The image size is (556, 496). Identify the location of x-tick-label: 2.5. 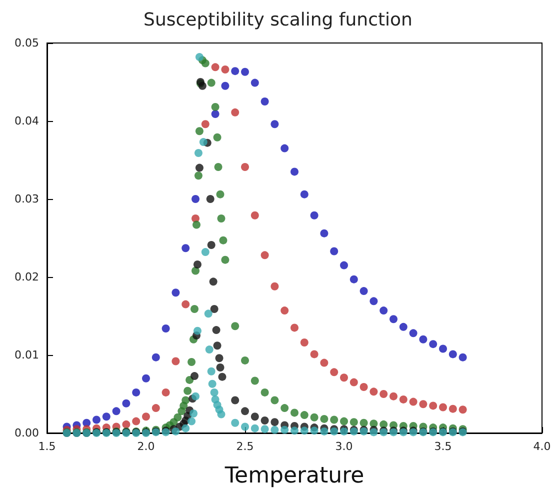
(245, 446).